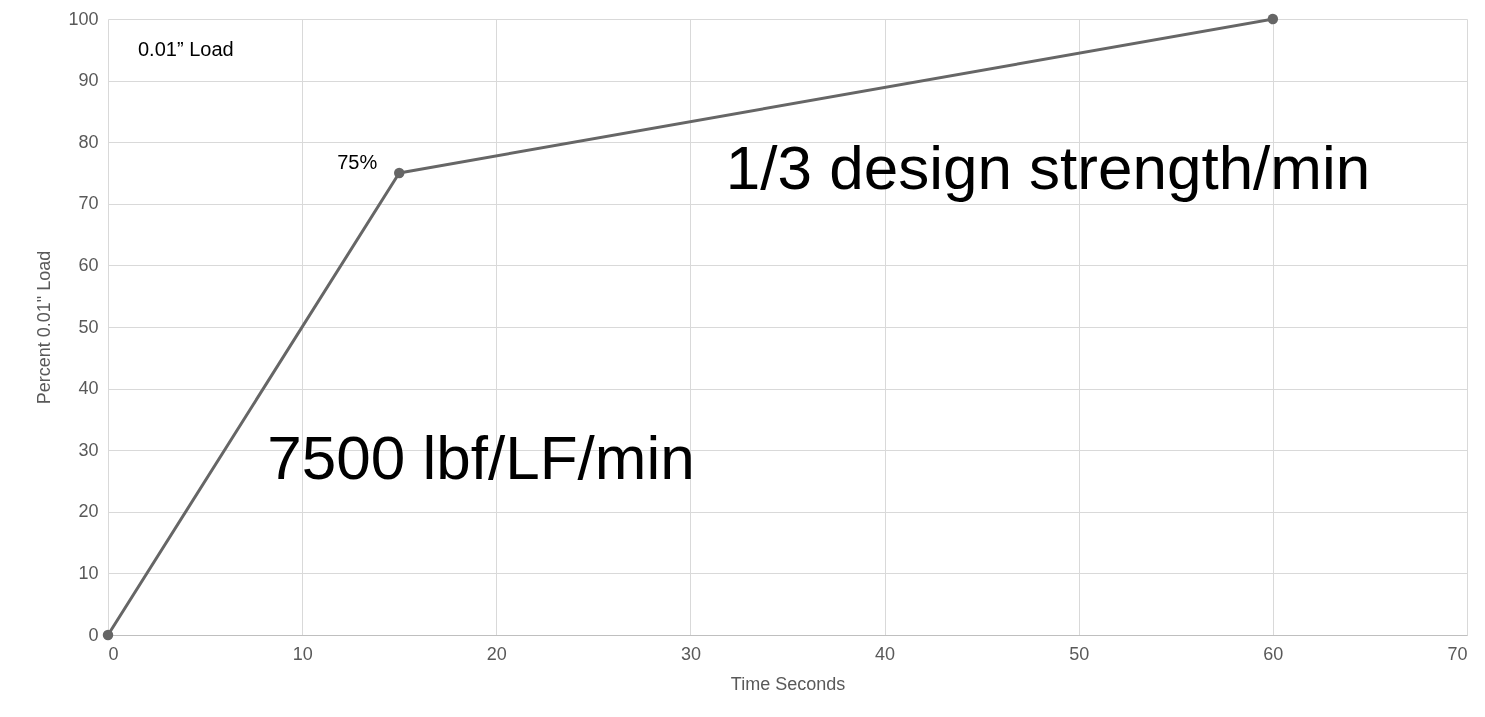  I want to click on x-tick-label: 50, so click(1079, 653).